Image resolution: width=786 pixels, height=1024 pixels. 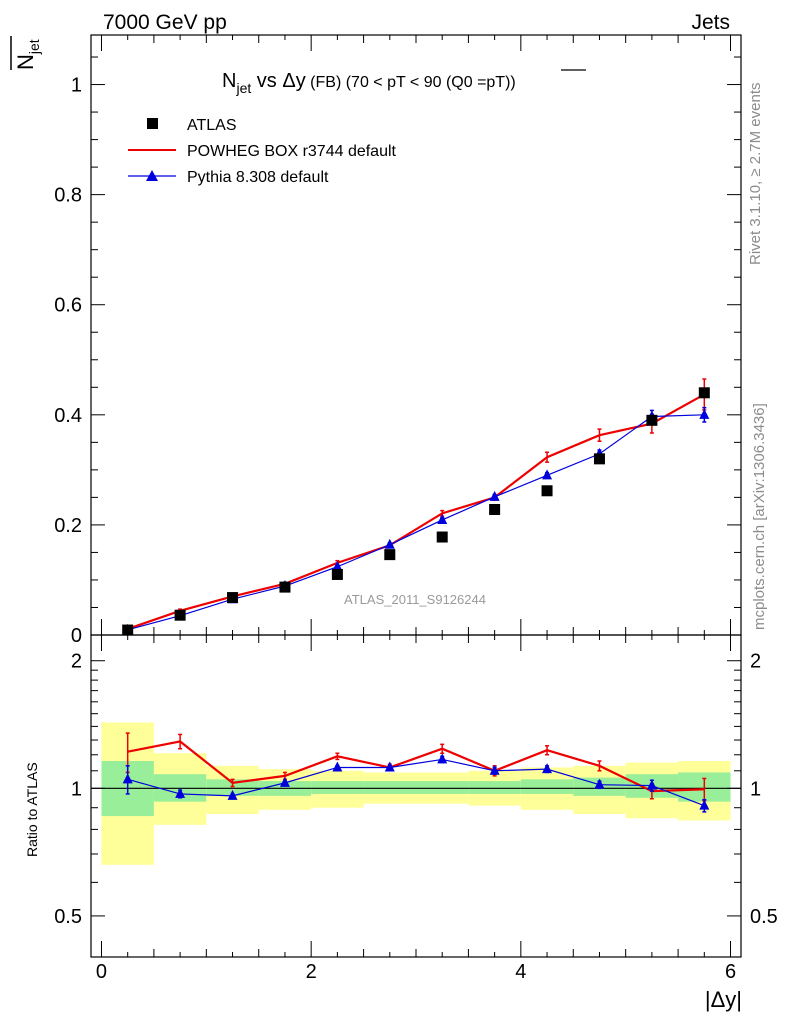 I want to click on legend-atlas-label: ATLAS, so click(x=212, y=125).